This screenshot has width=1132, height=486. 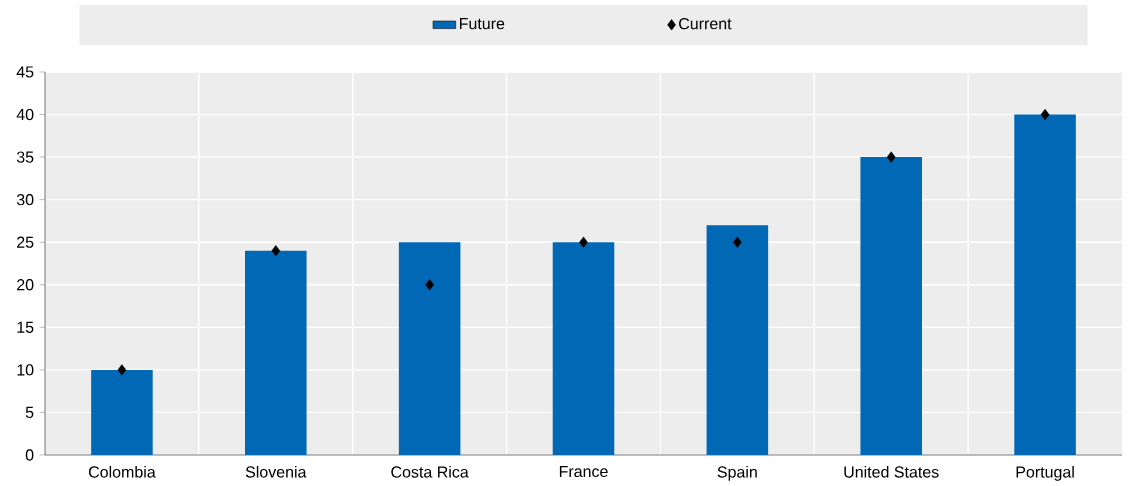 What do you see at coordinates (25, 285) in the screenshot?
I see `y-tick-label: 20` at bounding box center [25, 285].